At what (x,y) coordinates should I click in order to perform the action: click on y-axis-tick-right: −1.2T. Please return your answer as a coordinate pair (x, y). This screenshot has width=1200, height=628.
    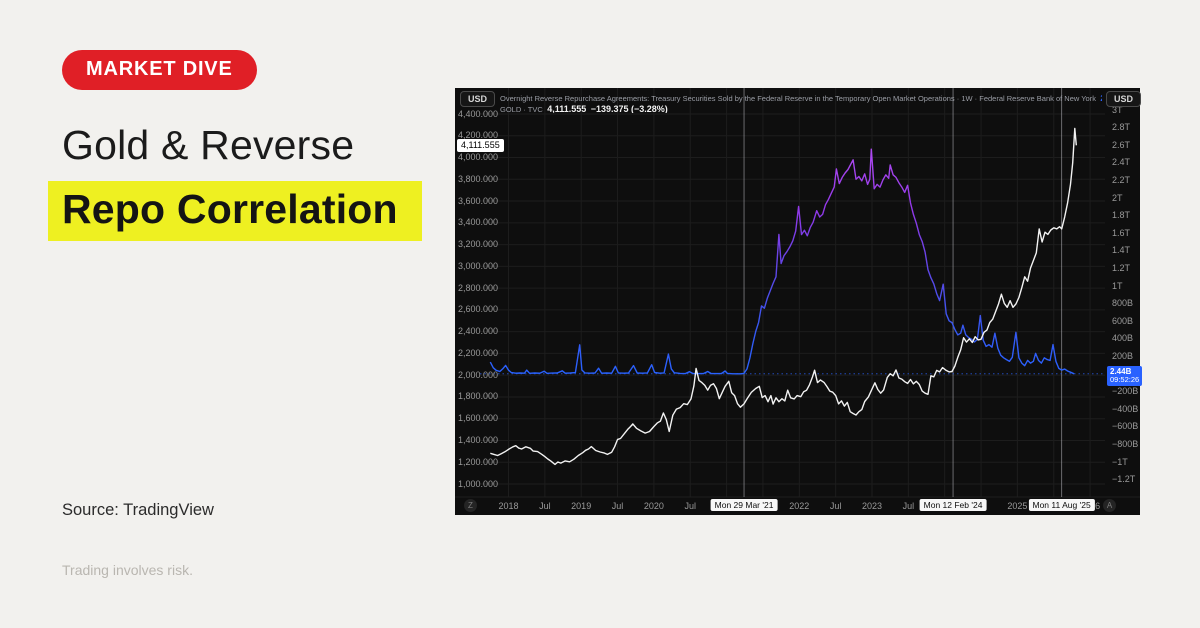
    Looking at the image, I should click on (1124, 479).